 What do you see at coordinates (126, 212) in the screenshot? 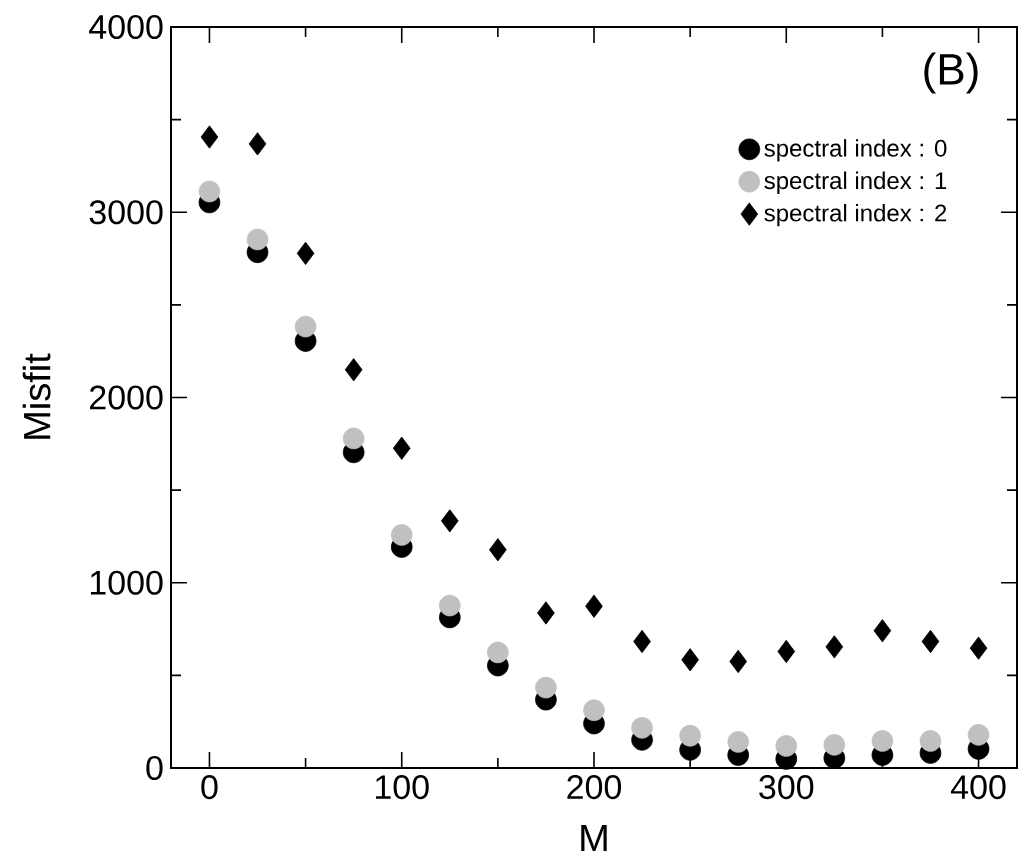
I see `y-tick-label: 3000` at bounding box center [126, 212].